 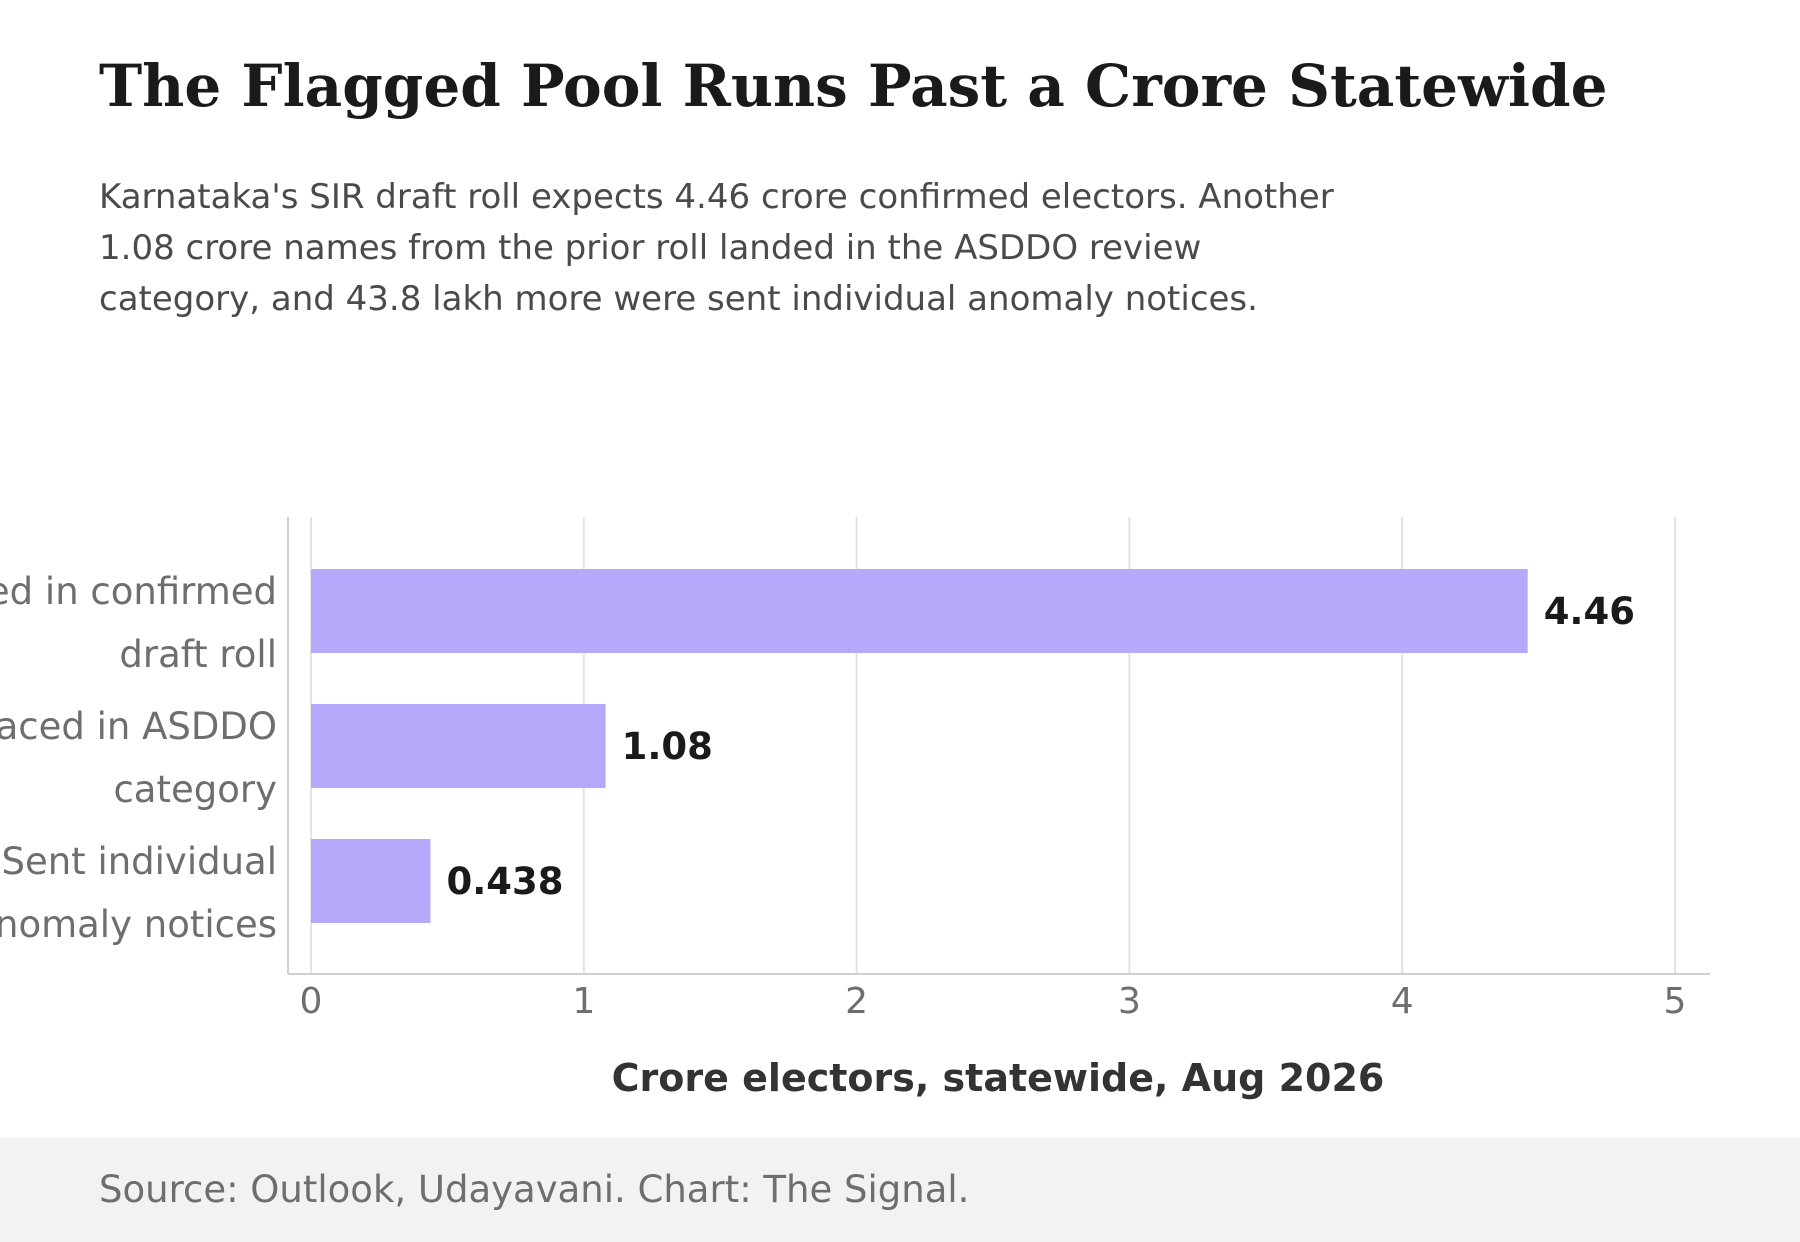 What do you see at coordinates (1675, 1001) in the screenshot?
I see `x-tick-label: 5` at bounding box center [1675, 1001].